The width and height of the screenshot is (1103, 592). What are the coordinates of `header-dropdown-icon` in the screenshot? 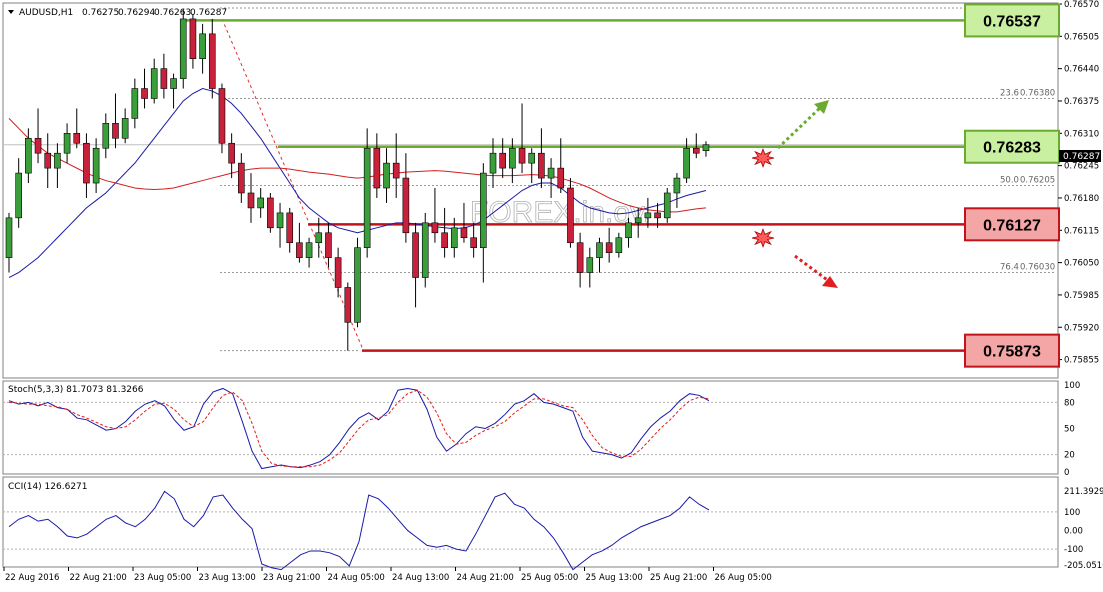 It's located at (11, 12).